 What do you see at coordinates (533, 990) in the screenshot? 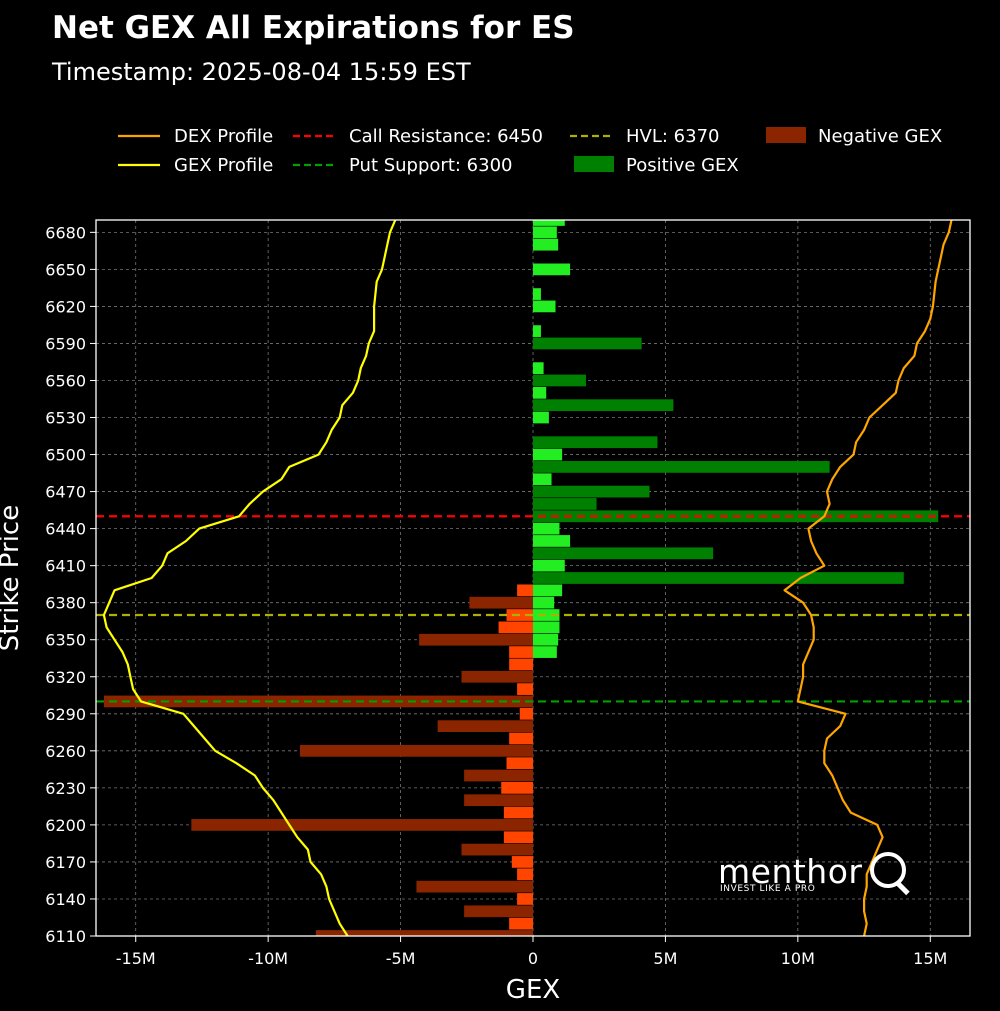
I see `x-axis-label: GEX` at bounding box center [533, 990].